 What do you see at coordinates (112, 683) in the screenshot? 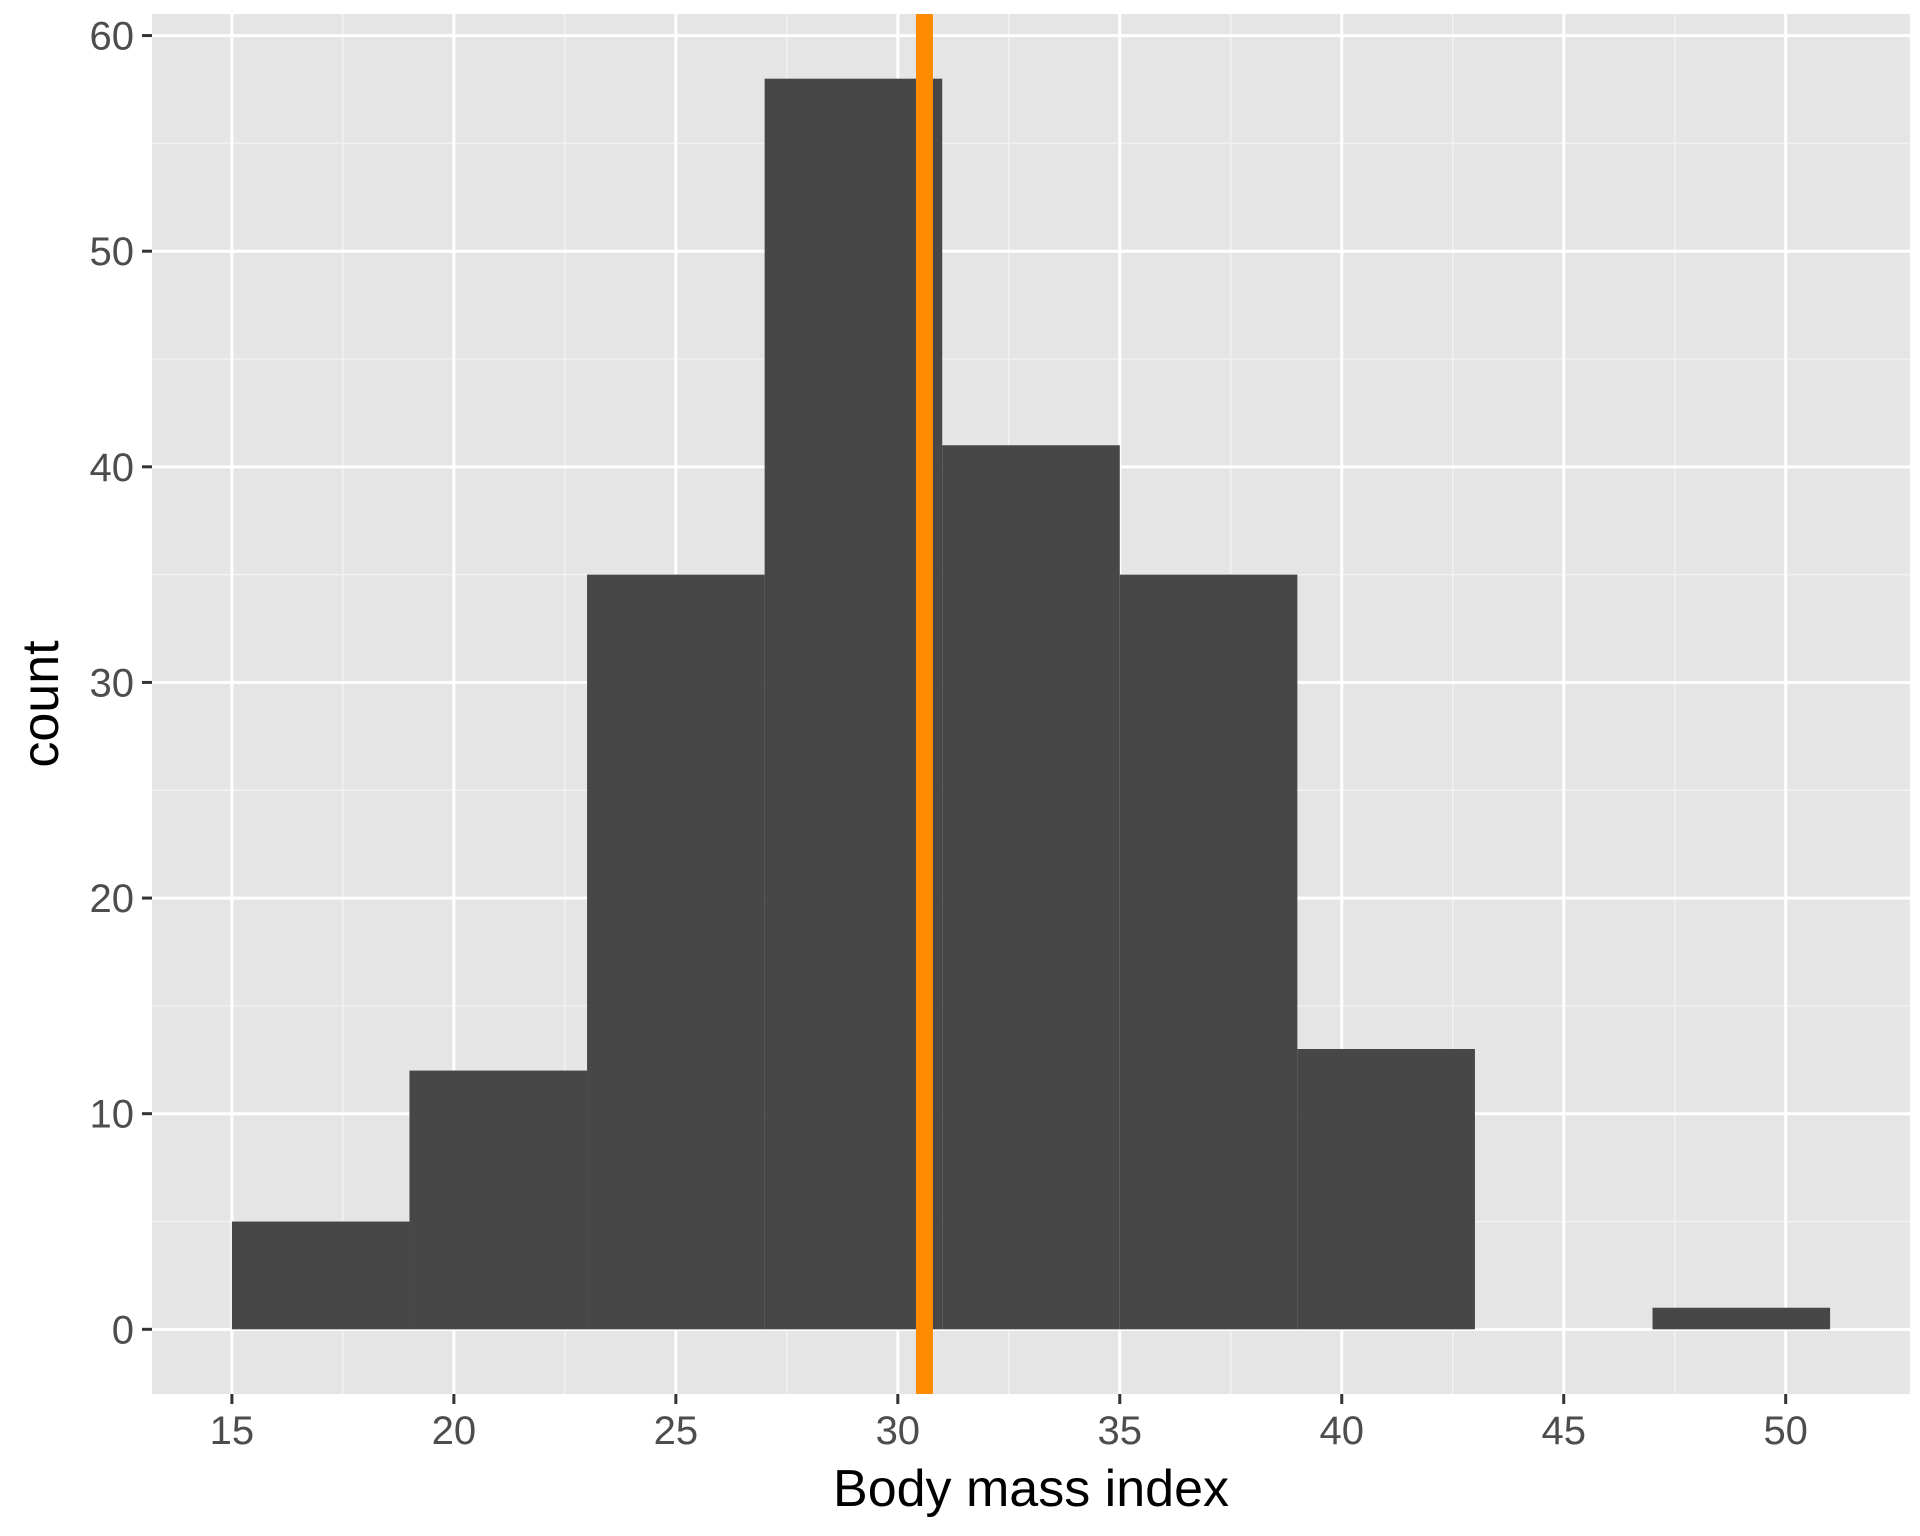
I see `y-tick-label: 30` at bounding box center [112, 683].